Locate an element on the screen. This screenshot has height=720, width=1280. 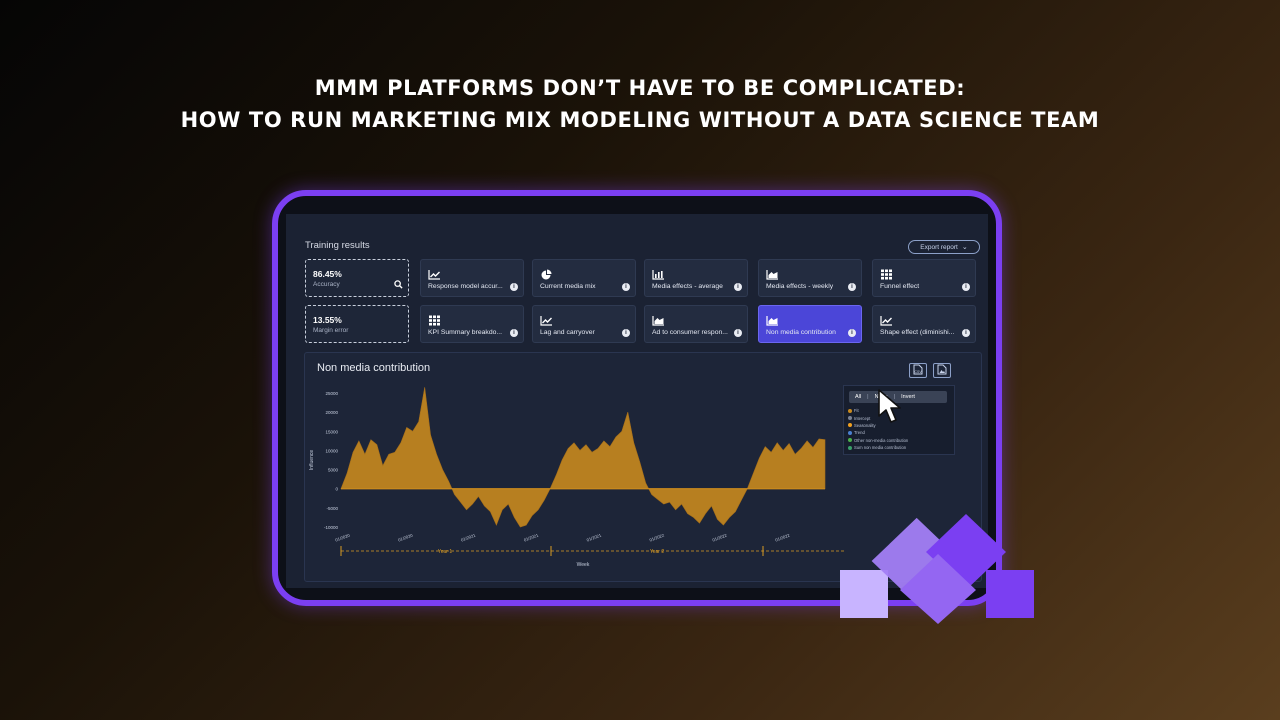
year-1-label: Year 1 is located at coordinates (445, 552).